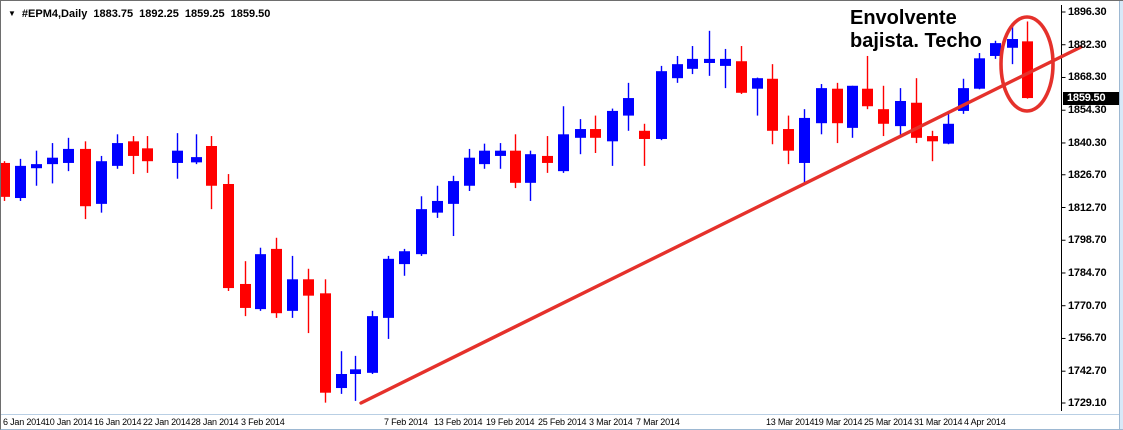 The image size is (1123, 430). What do you see at coordinates (118, 422) in the screenshot?
I see `x-axis-label: 16 Jan 2014` at bounding box center [118, 422].